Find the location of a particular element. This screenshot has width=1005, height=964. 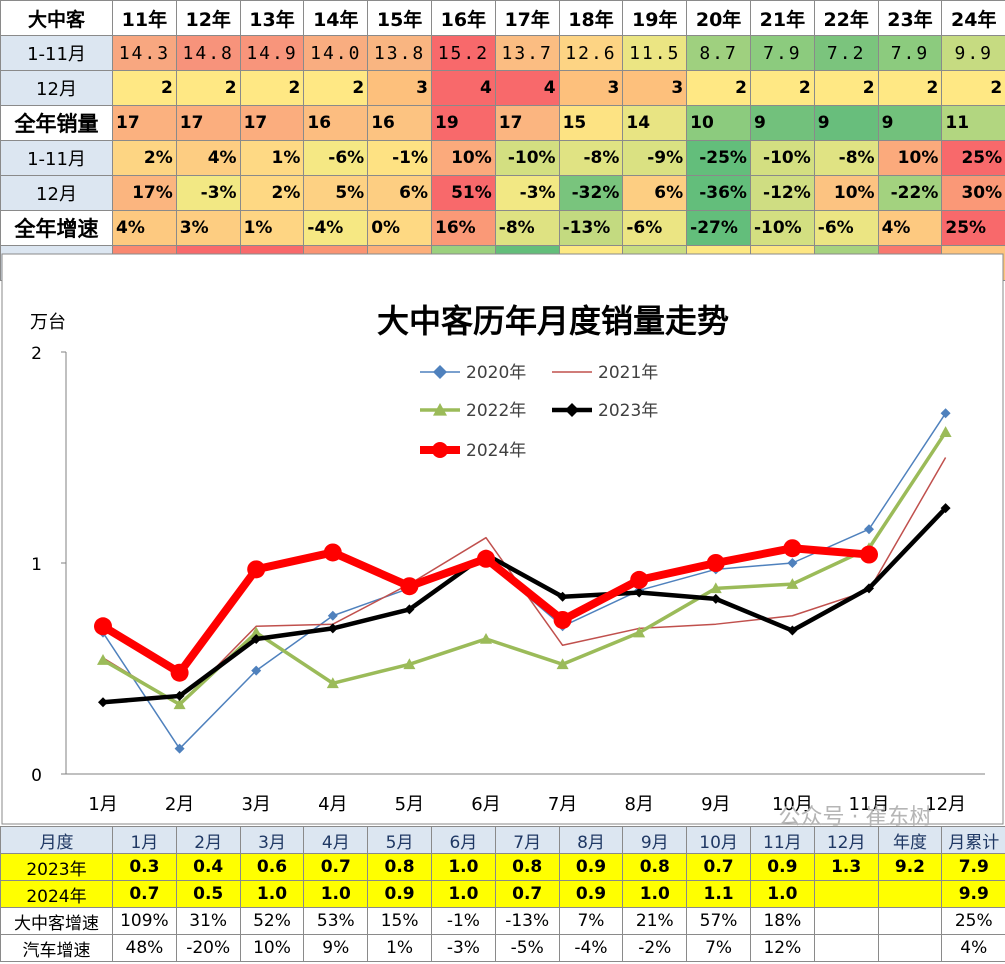

legend-label: 2024年 is located at coordinates (496, 451).